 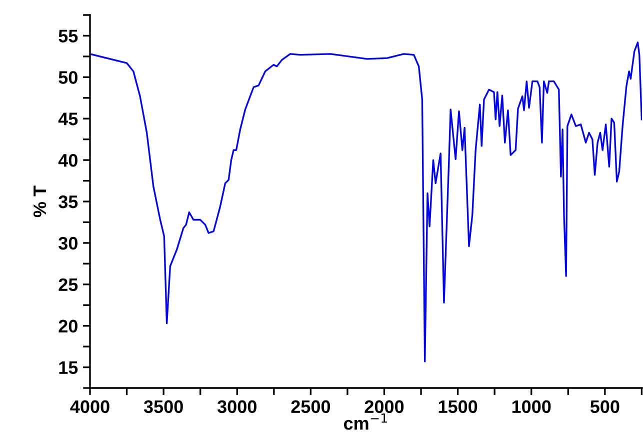 What do you see at coordinates (90, 407) in the screenshot?
I see `x-tick-label: 4000` at bounding box center [90, 407].